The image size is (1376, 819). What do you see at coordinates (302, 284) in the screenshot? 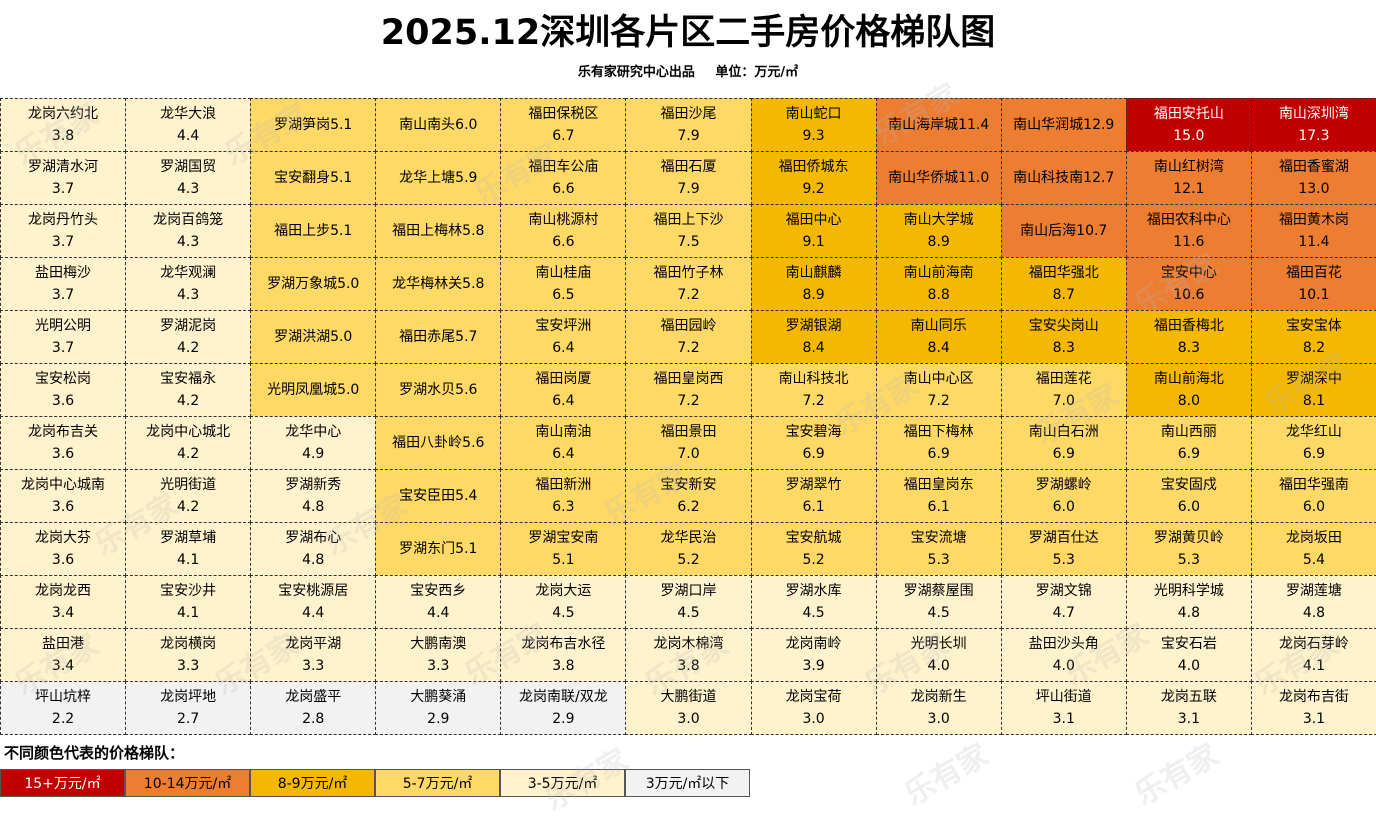
I see `district-name: 罗湖万象城` at bounding box center [302, 284].